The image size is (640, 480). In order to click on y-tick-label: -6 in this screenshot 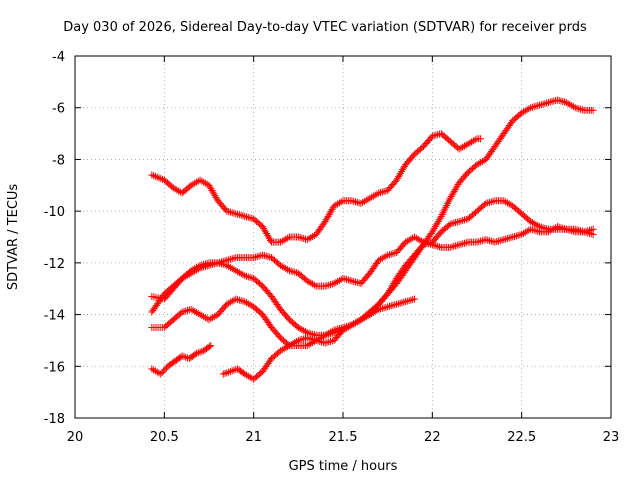, I will do `click(58, 109)`.